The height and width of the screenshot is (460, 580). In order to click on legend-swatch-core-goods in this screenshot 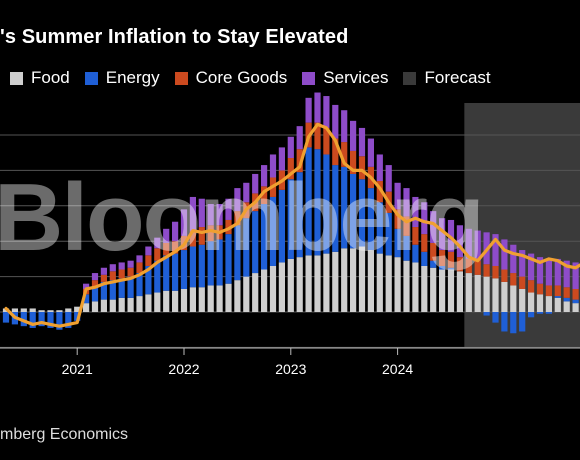, I will do `click(181, 78)`.